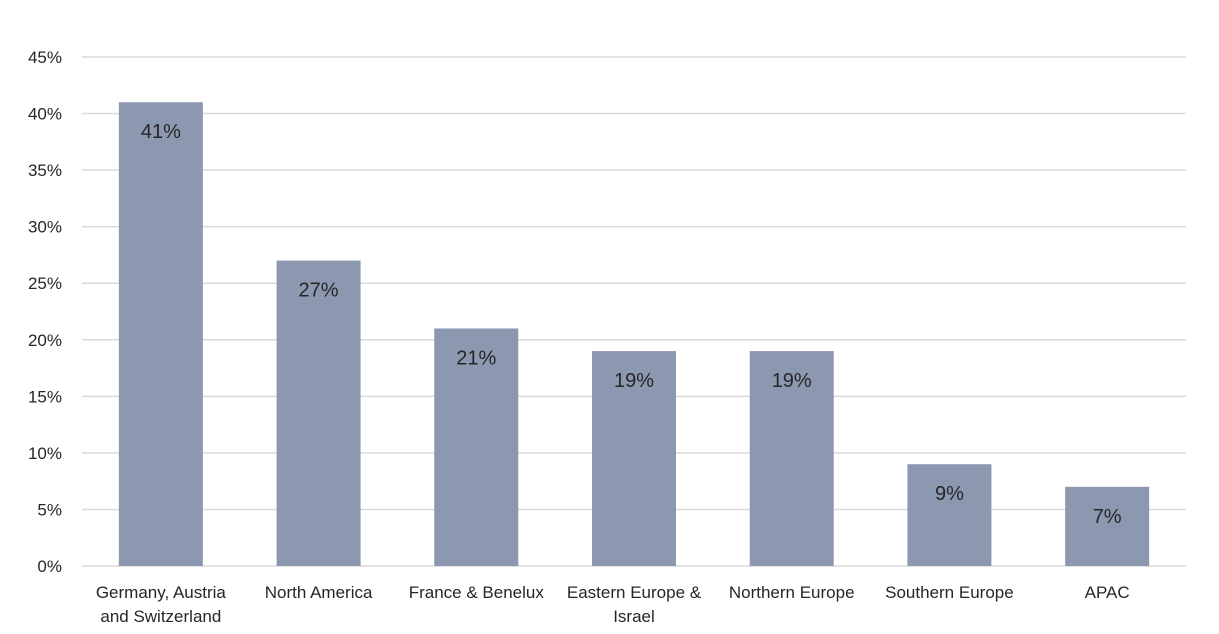  What do you see at coordinates (45, 340) in the screenshot?
I see `y-tick-label: 20%` at bounding box center [45, 340].